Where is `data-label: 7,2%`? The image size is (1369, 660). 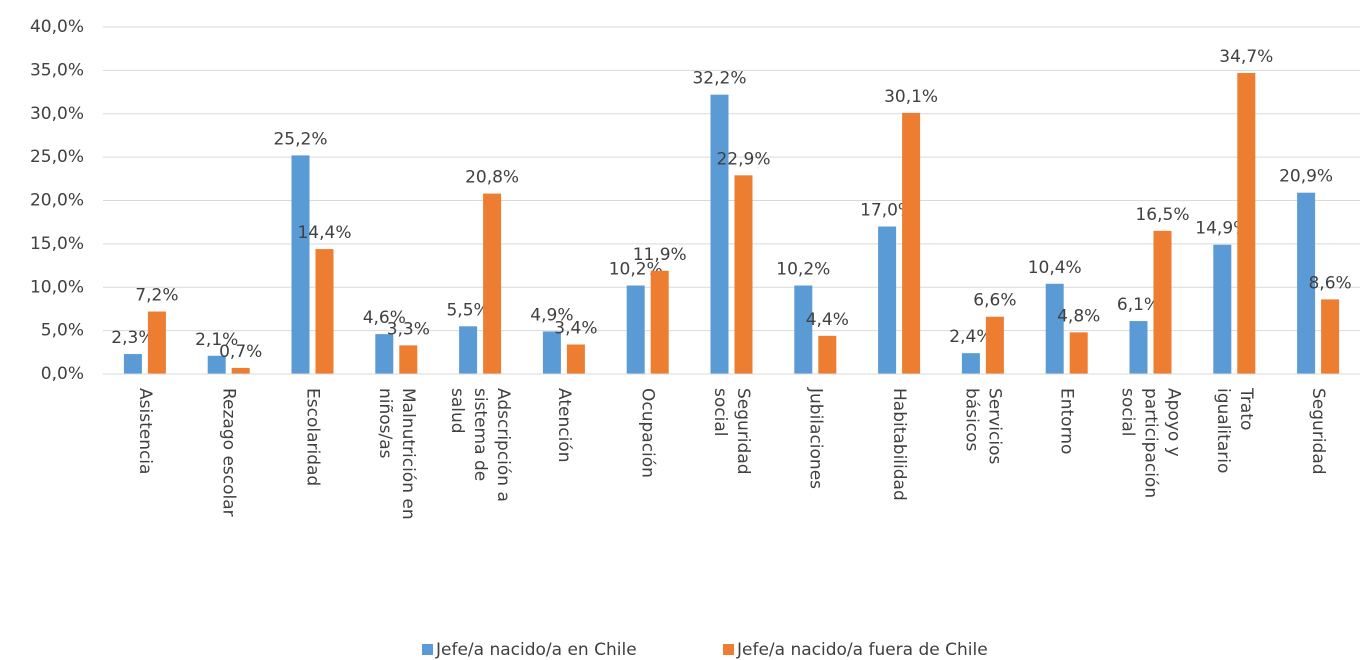 data-label: 7,2% is located at coordinates (156, 296).